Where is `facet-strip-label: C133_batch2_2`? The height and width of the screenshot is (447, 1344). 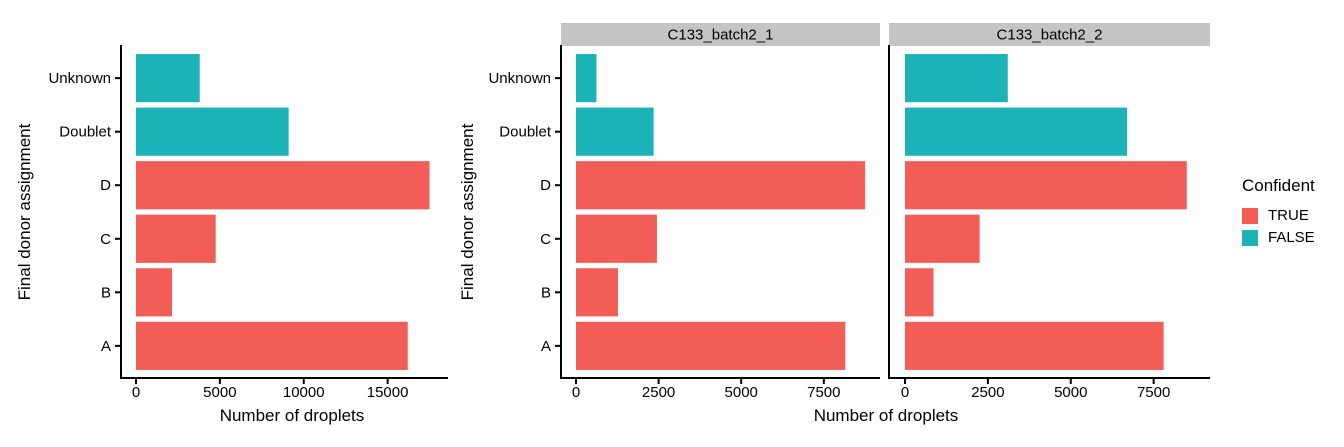 facet-strip-label: C133_batch2_2 is located at coordinates (1050, 35).